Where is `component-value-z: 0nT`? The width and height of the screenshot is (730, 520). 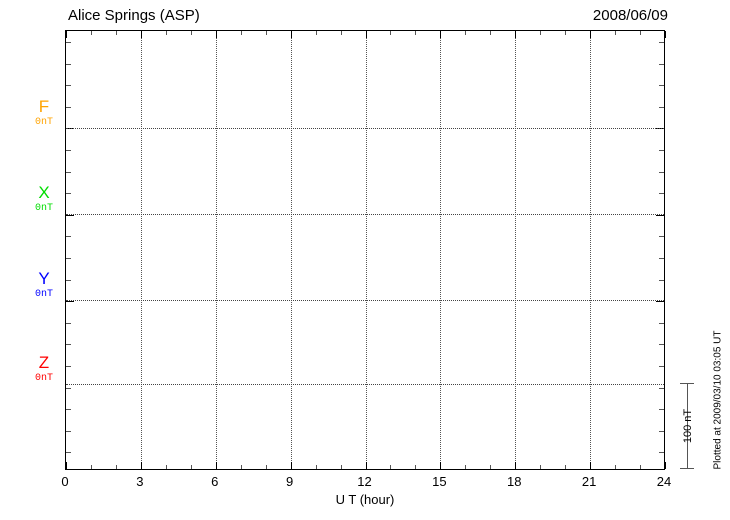
component-value-z: 0nT is located at coordinates (43, 378).